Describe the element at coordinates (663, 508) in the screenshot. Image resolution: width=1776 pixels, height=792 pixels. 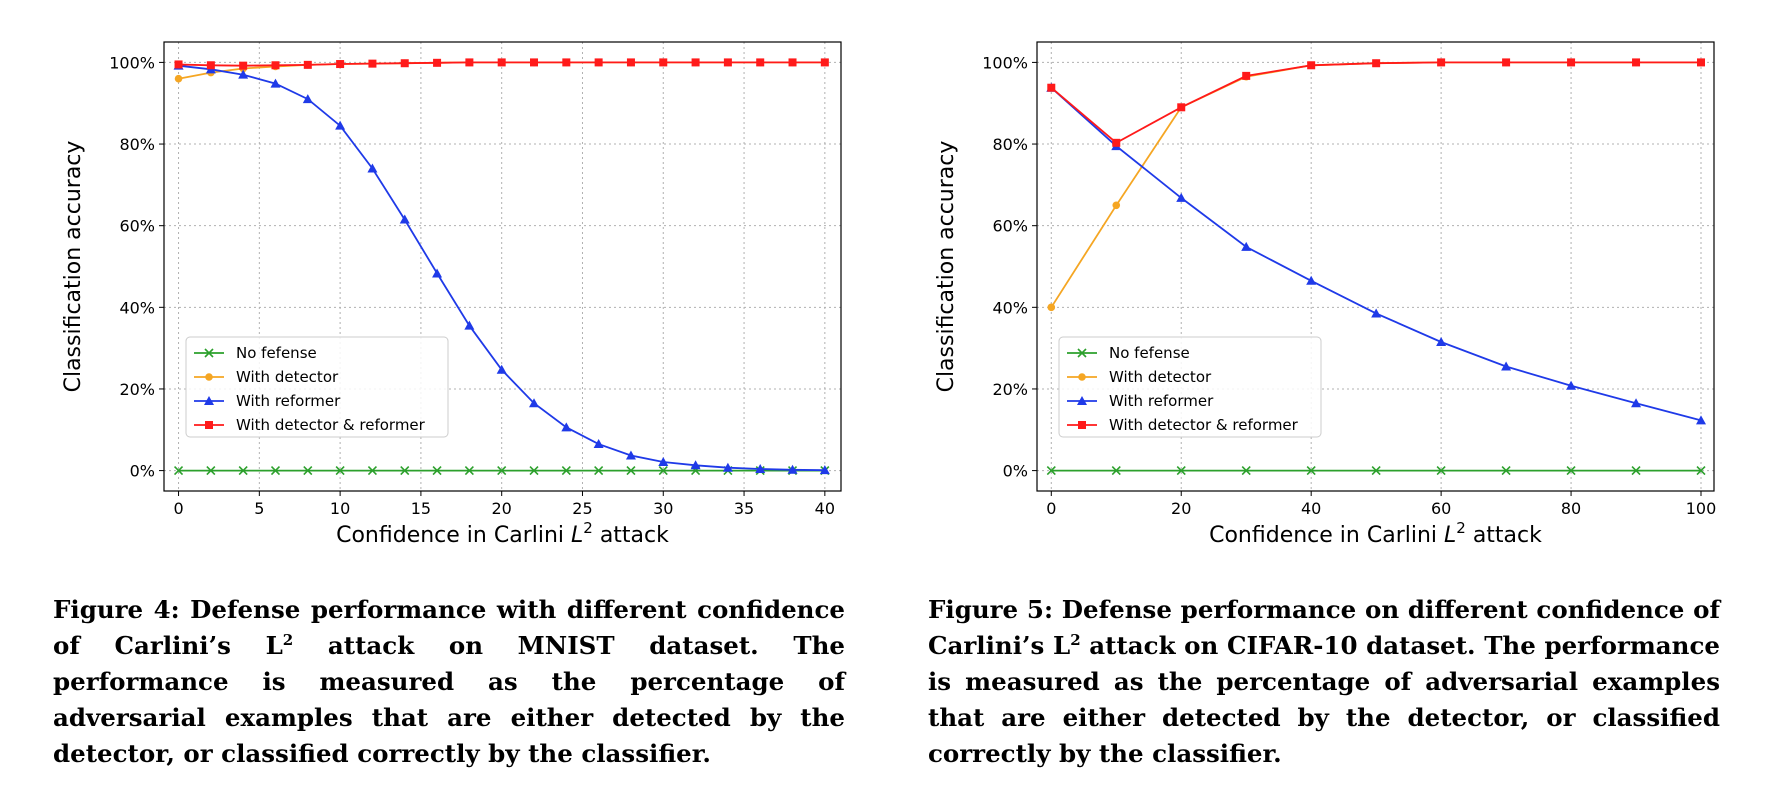
I see `x-tick-label: 30` at that location.